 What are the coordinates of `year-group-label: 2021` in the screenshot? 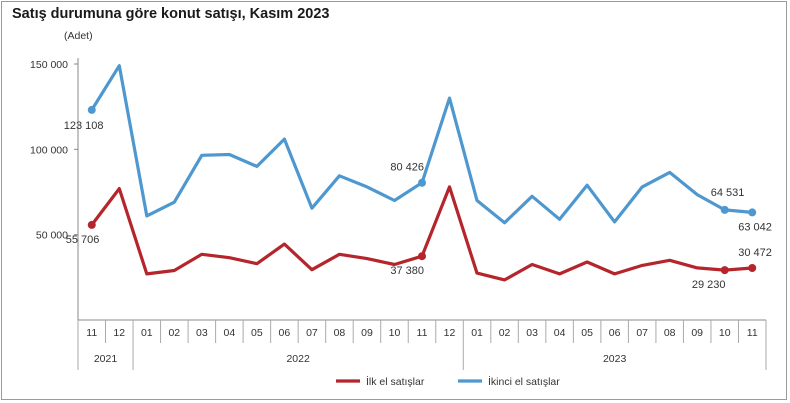 It's located at (106, 359).